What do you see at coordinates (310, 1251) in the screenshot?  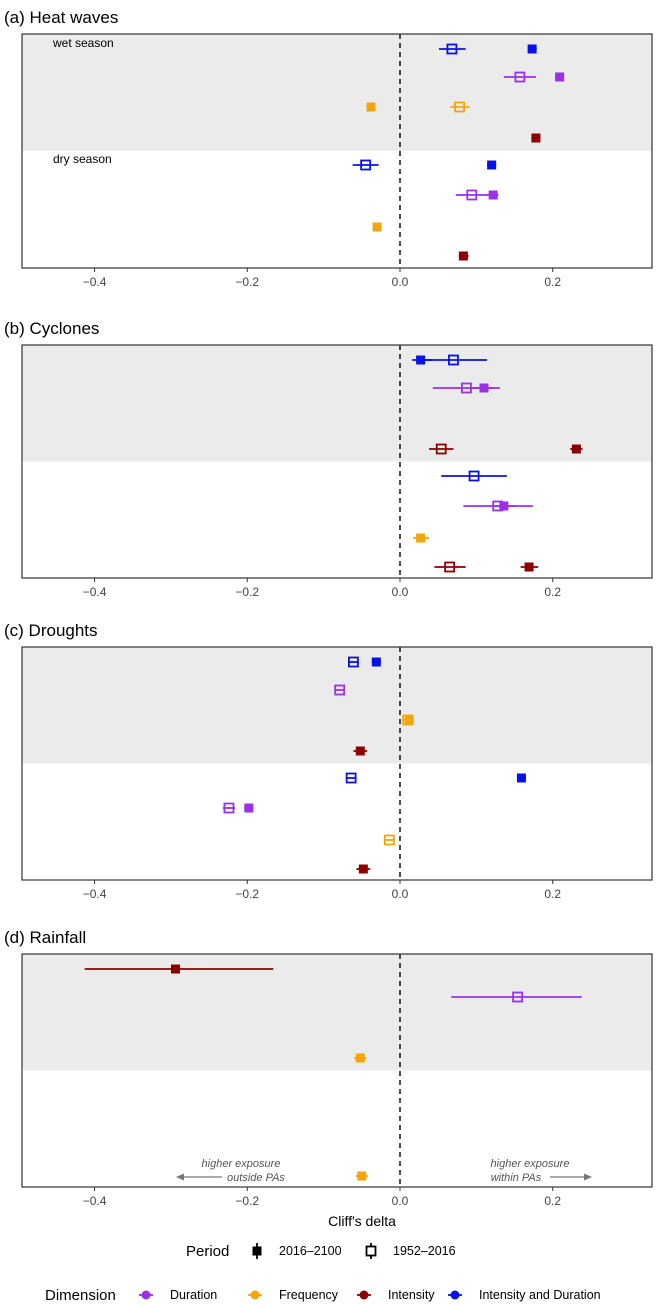 I see `period-legend-label: 2016–2100` at bounding box center [310, 1251].